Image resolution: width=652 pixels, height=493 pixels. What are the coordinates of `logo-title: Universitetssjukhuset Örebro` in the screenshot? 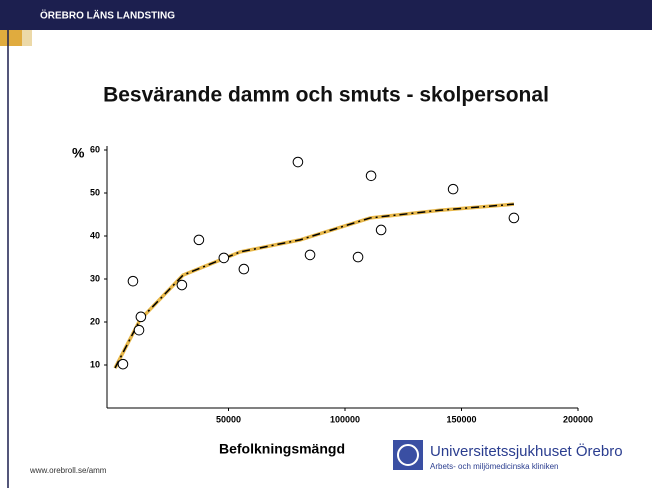 It's located at (526, 451).